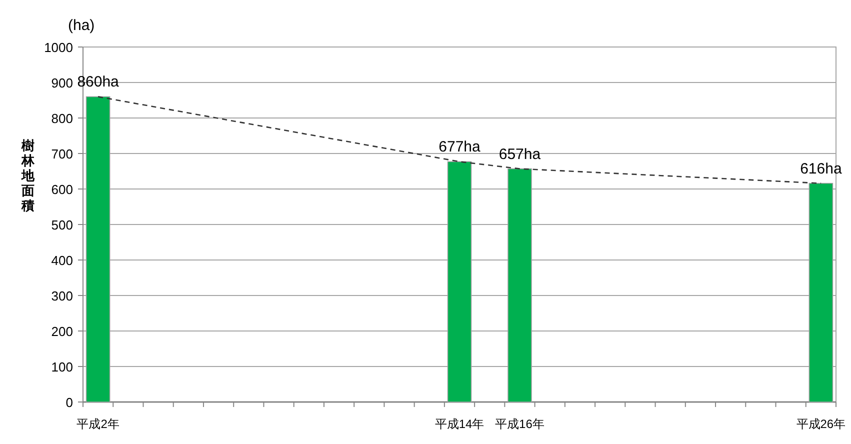 This screenshot has height=444, width=851. What do you see at coordinates (62, 83) in the screenshot?
I see `y-tick-label: 900` at bounding box center [62, 83].